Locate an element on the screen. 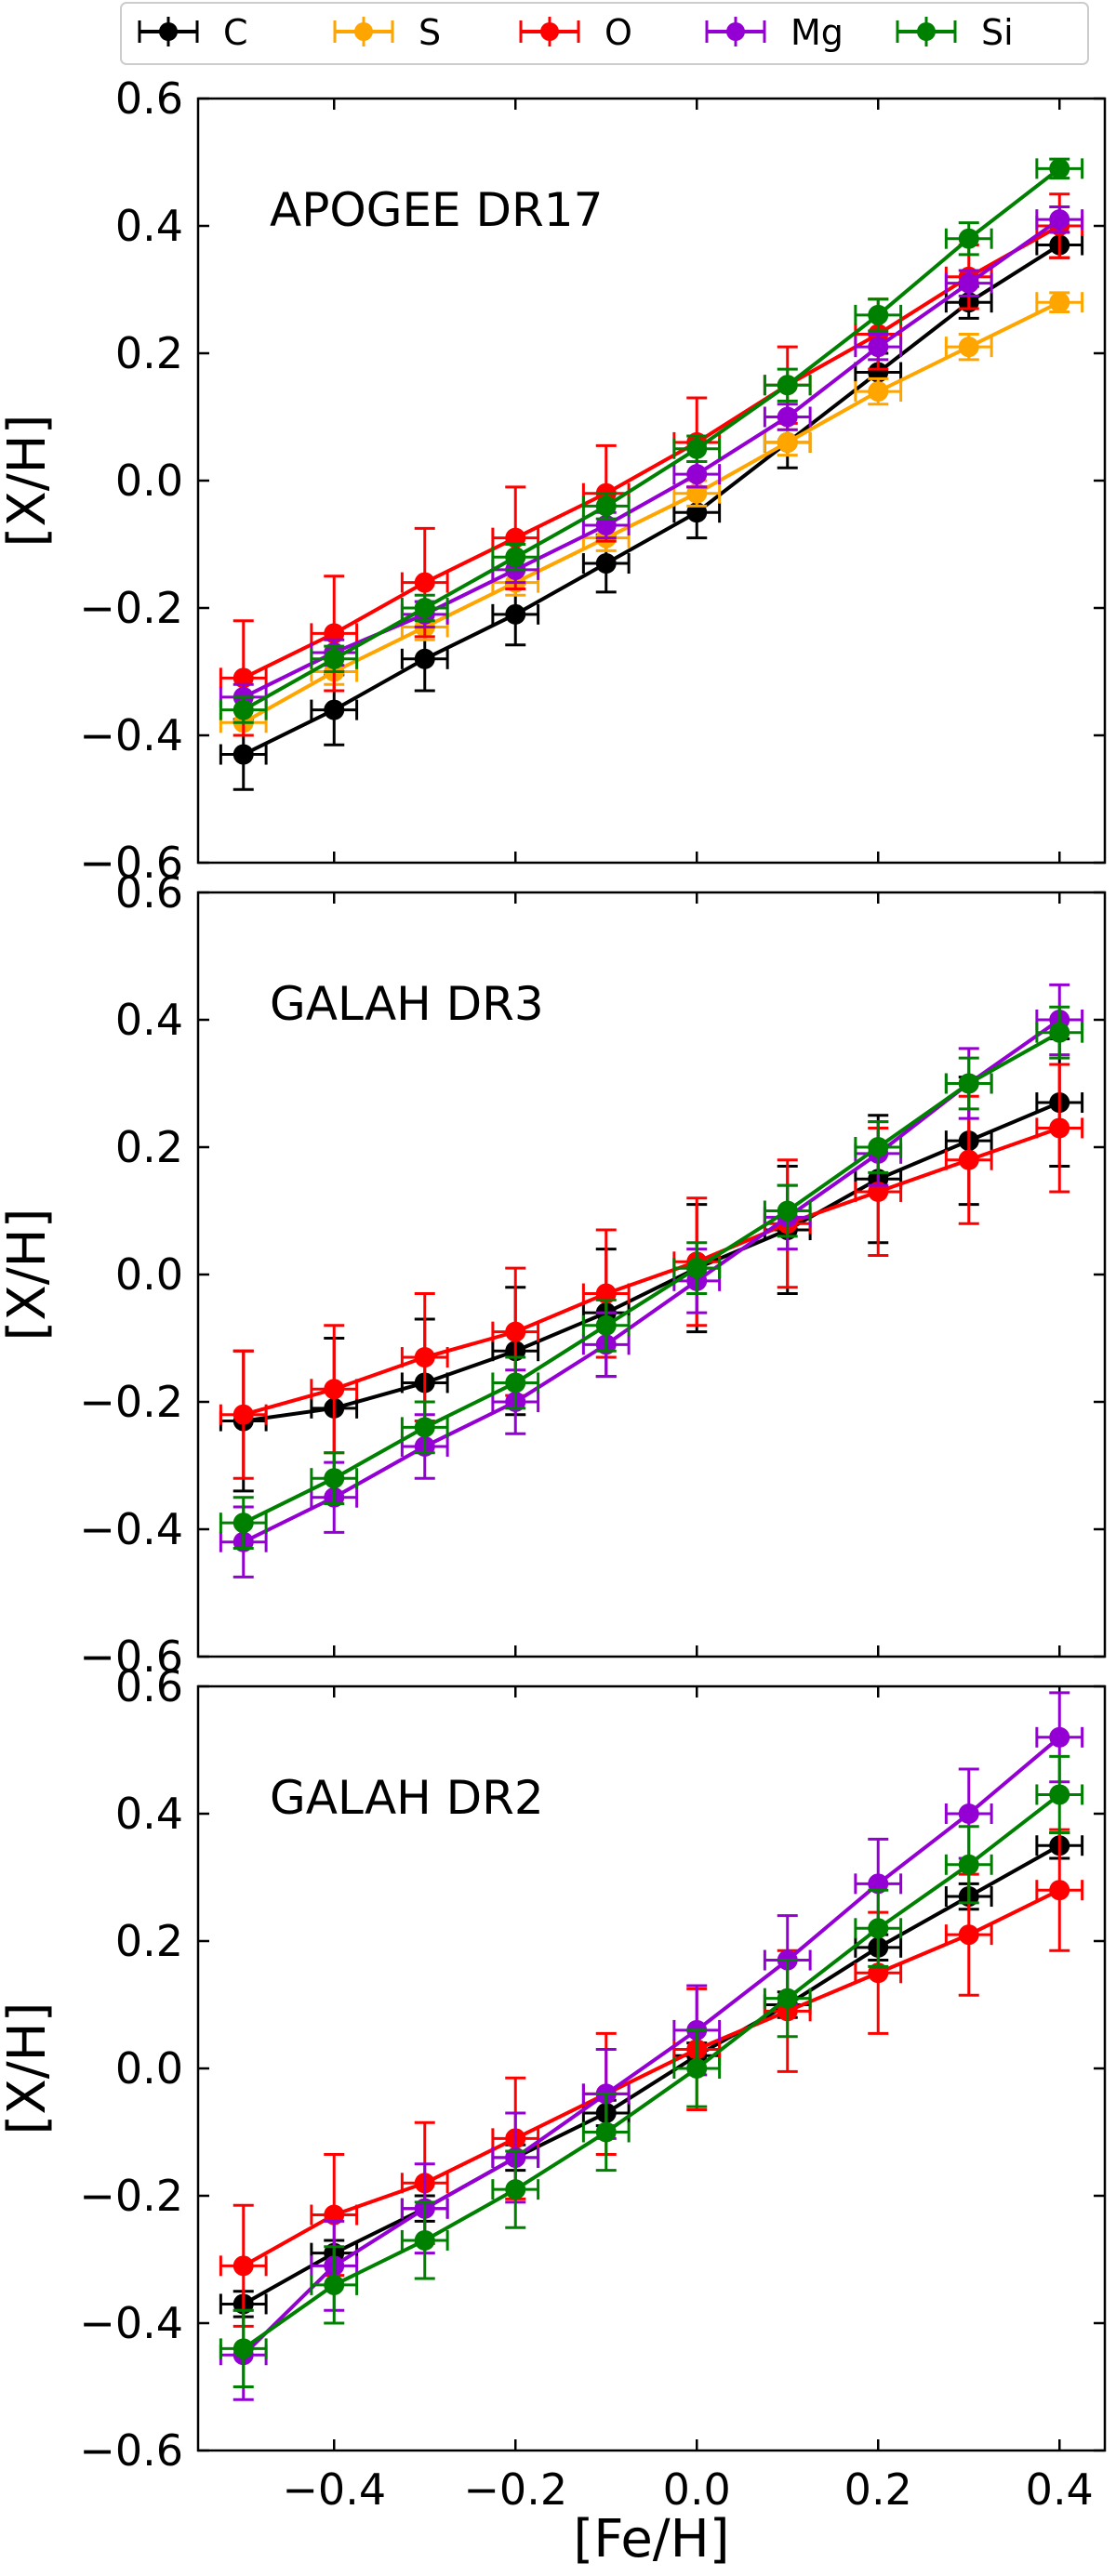  series-s is located at coordinates (651, 514).